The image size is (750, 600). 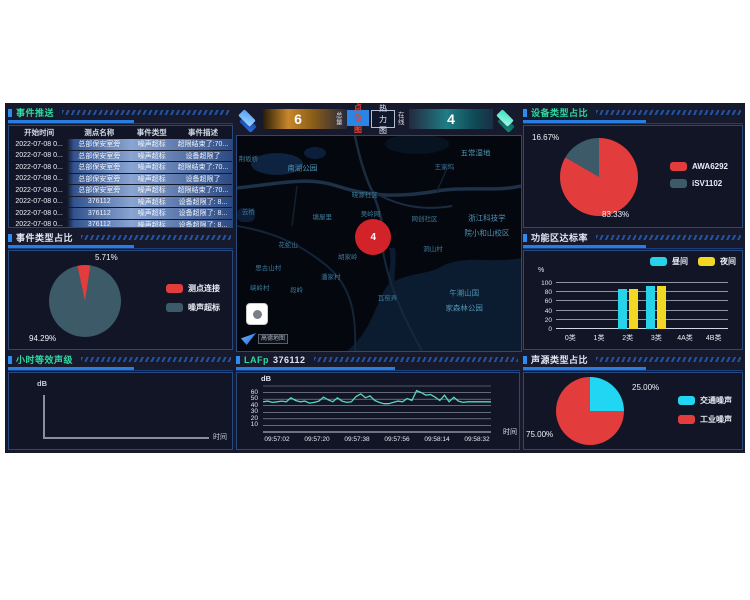 What do you see at coordinates (120, 112) in the screenshot?
I see `panel-header: 事件推送` at bounding box center [120, 112].